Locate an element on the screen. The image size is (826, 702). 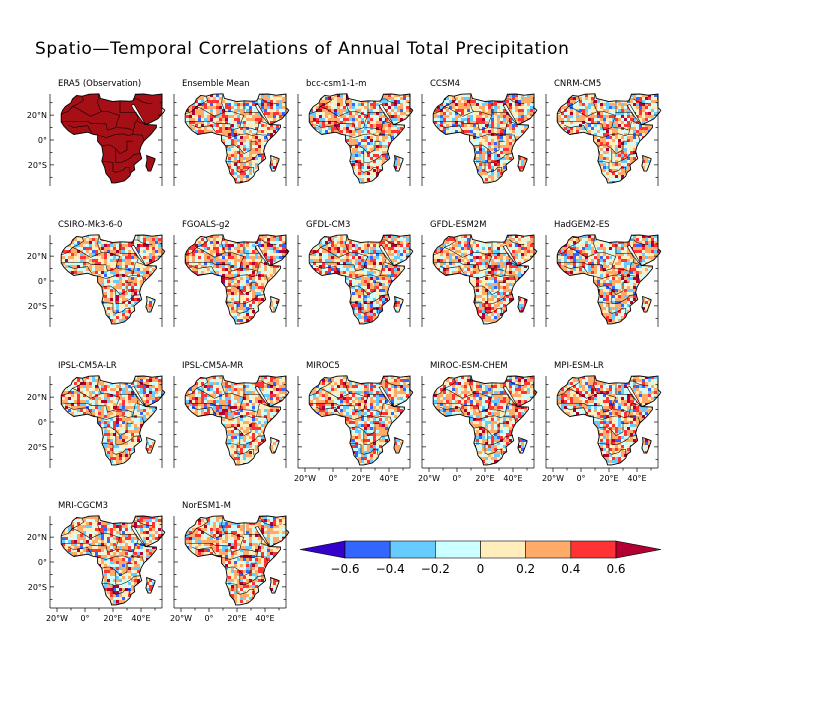
panel-title: GFDL-ESM2M is located at coordinates (458, 225).